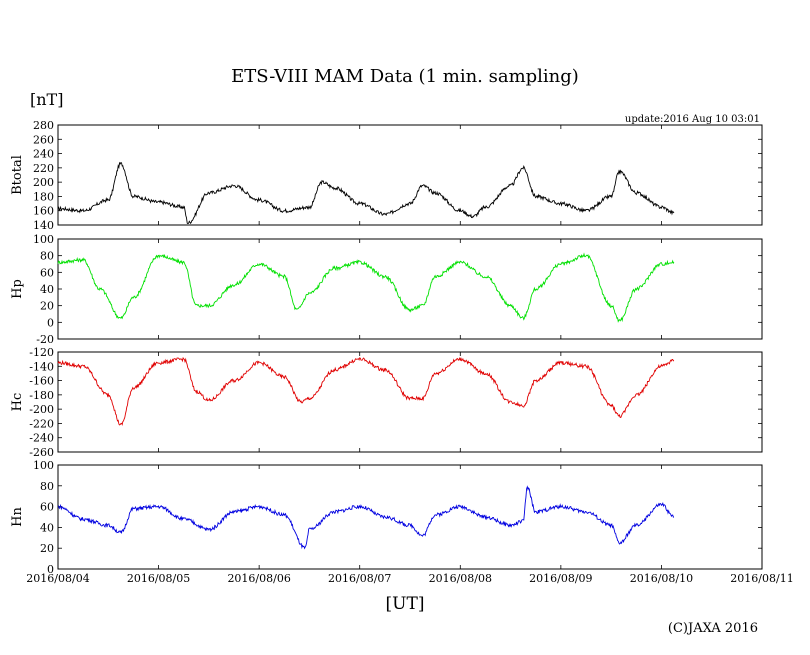  Describe the element at coordinates (41, 381) in the screenshot. I see `y-tick-label: -160` at that location.